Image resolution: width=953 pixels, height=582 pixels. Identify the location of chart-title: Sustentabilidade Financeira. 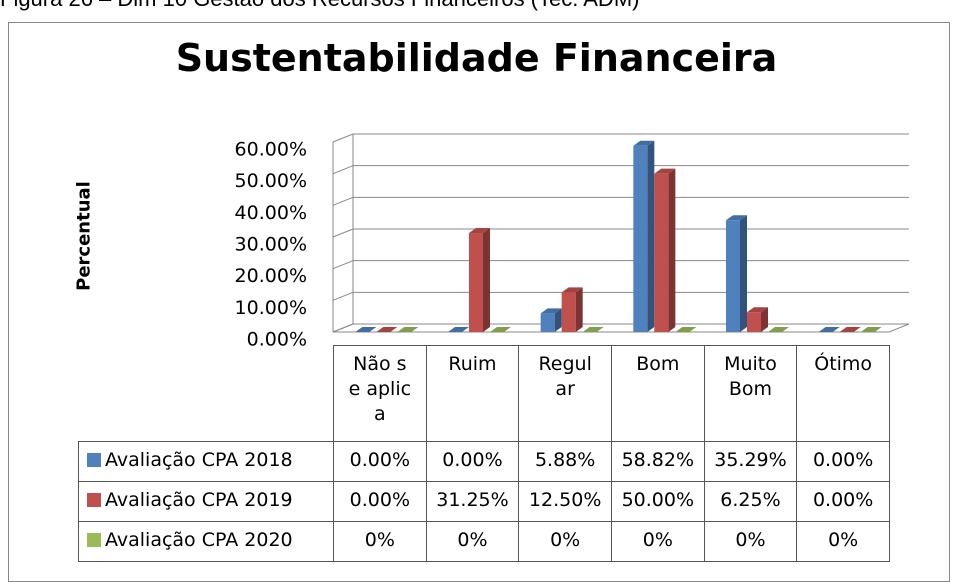
(476, 58).